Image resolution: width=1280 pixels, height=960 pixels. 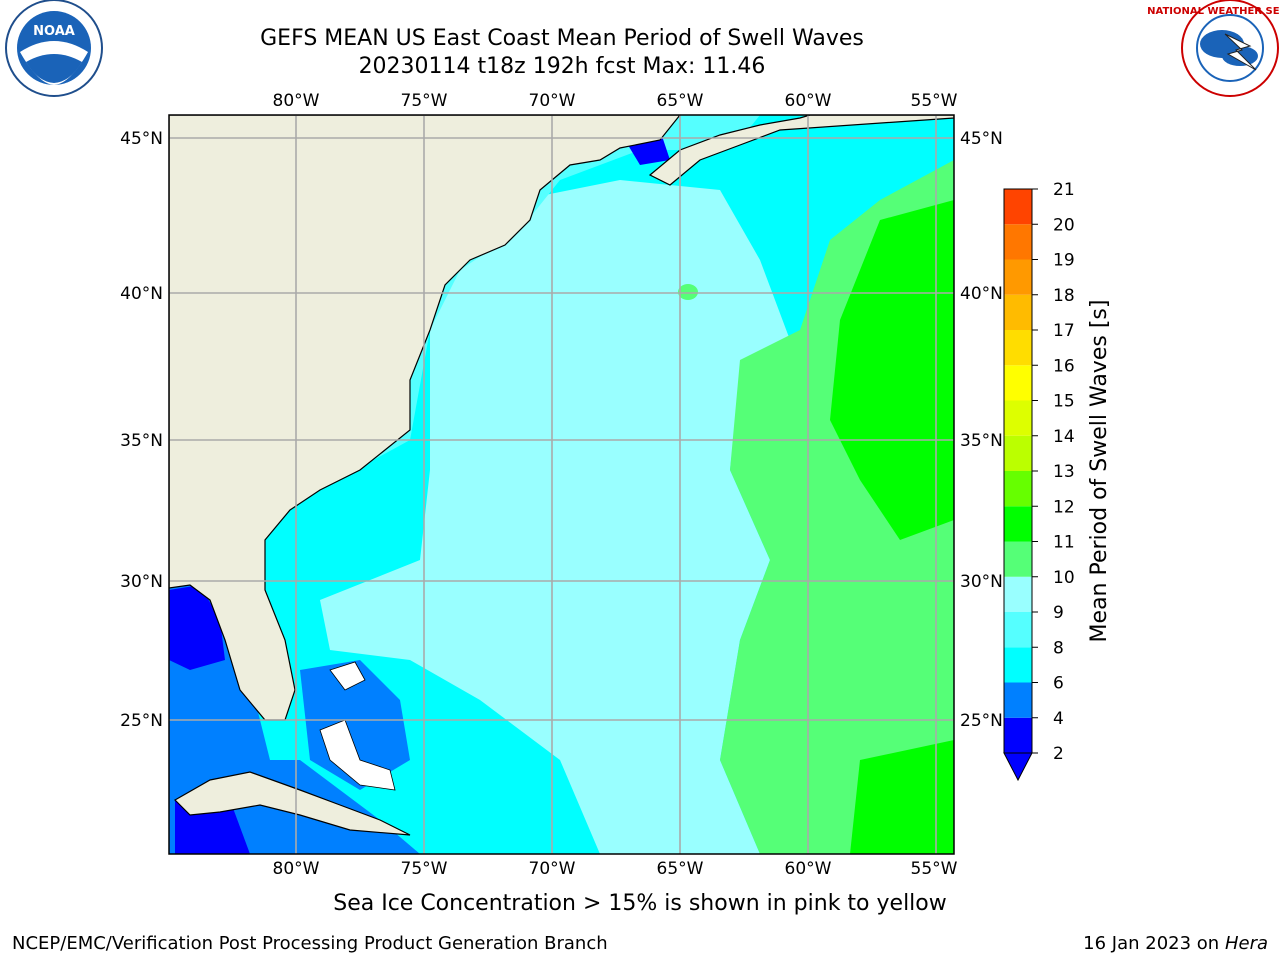 I want to click on colorbar-extend-arrow, so click(x=1018, y=767).